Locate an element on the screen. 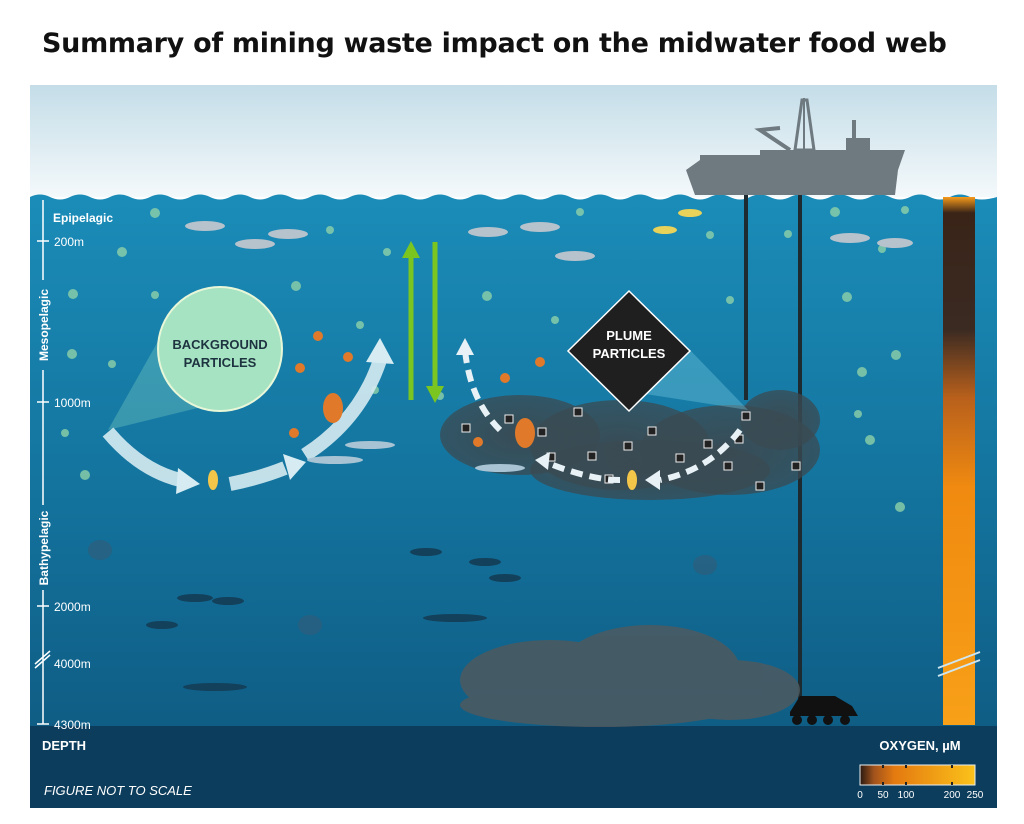  background-particles-callout is located at coordinates (220, 349).